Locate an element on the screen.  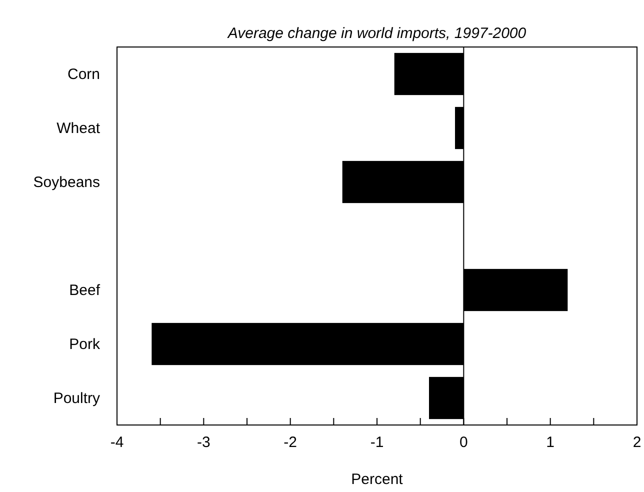
x-tick-label: 2 is located at coordinates (637, 442).